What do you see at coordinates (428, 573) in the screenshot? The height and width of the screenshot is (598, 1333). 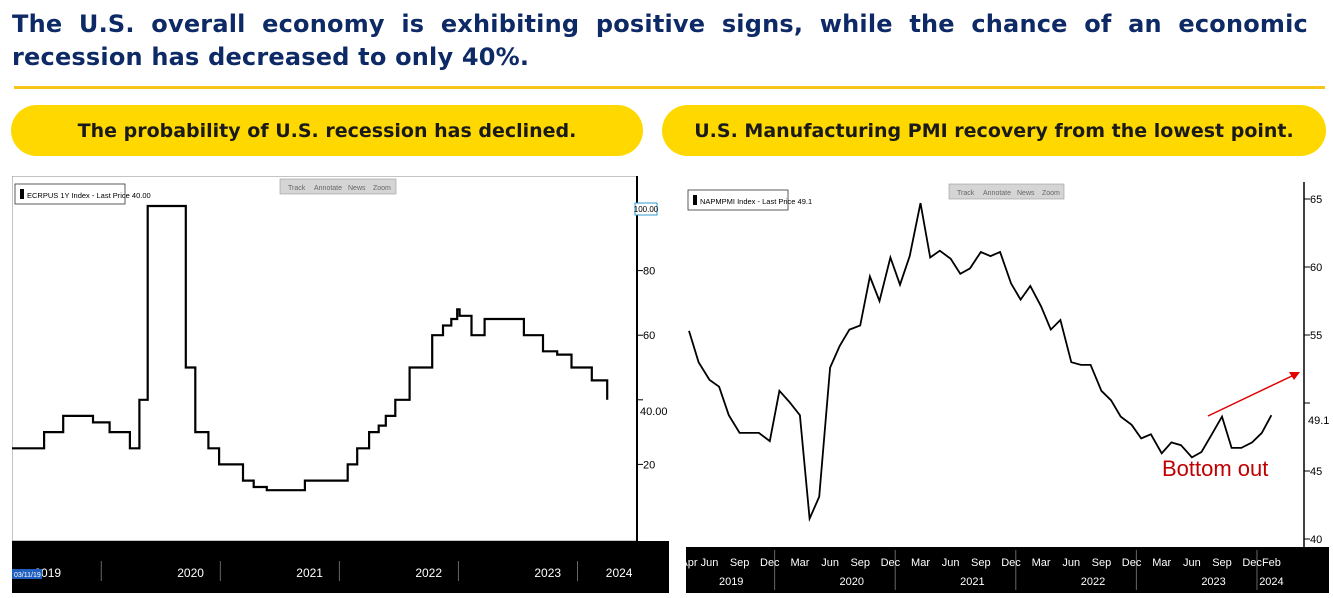 I see `x-tick-label: 2022` at bounding box center [428, 573].